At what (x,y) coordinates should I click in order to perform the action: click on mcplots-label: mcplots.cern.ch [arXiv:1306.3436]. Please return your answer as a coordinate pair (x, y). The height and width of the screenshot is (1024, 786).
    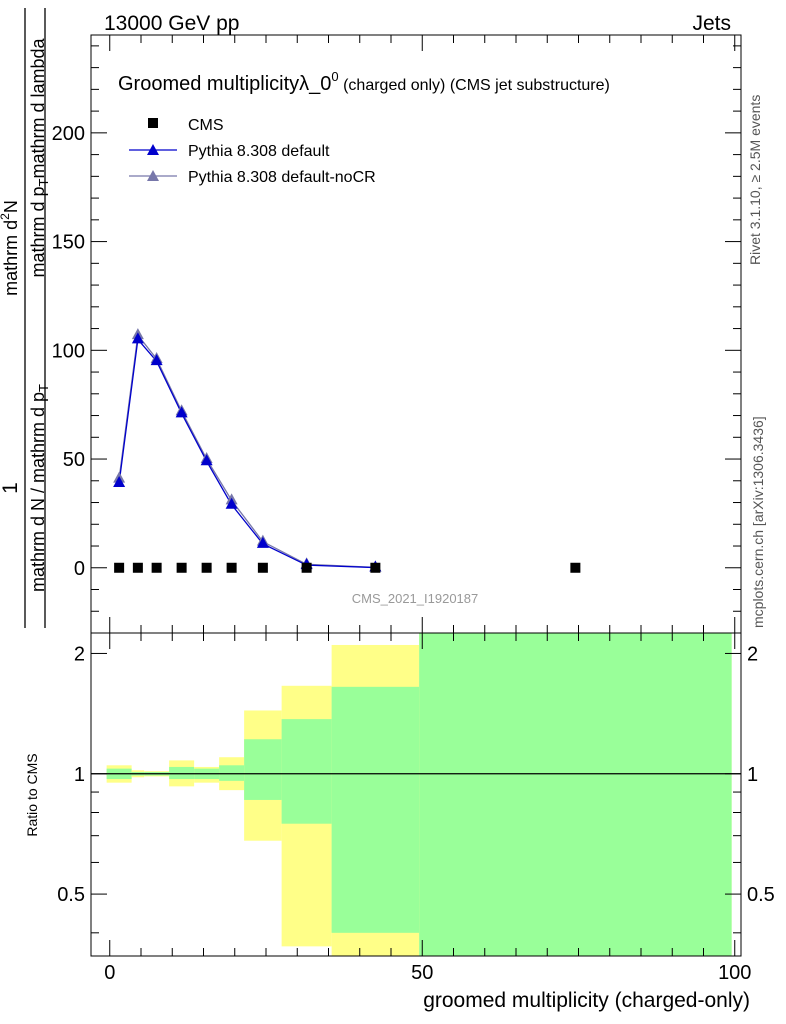
    Looking at the image, I should click on (758, 522).